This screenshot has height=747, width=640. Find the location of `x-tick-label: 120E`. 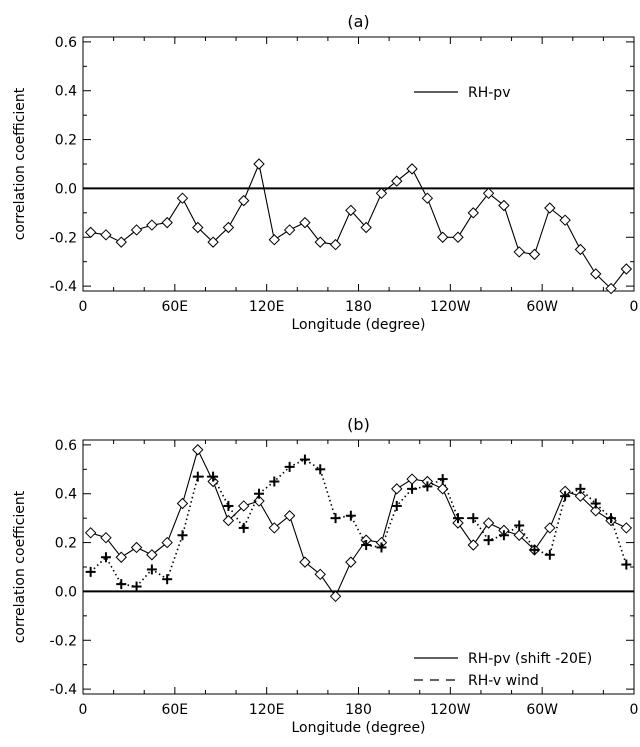

x-tick-label: 120E is located at coordinates (267, 307).